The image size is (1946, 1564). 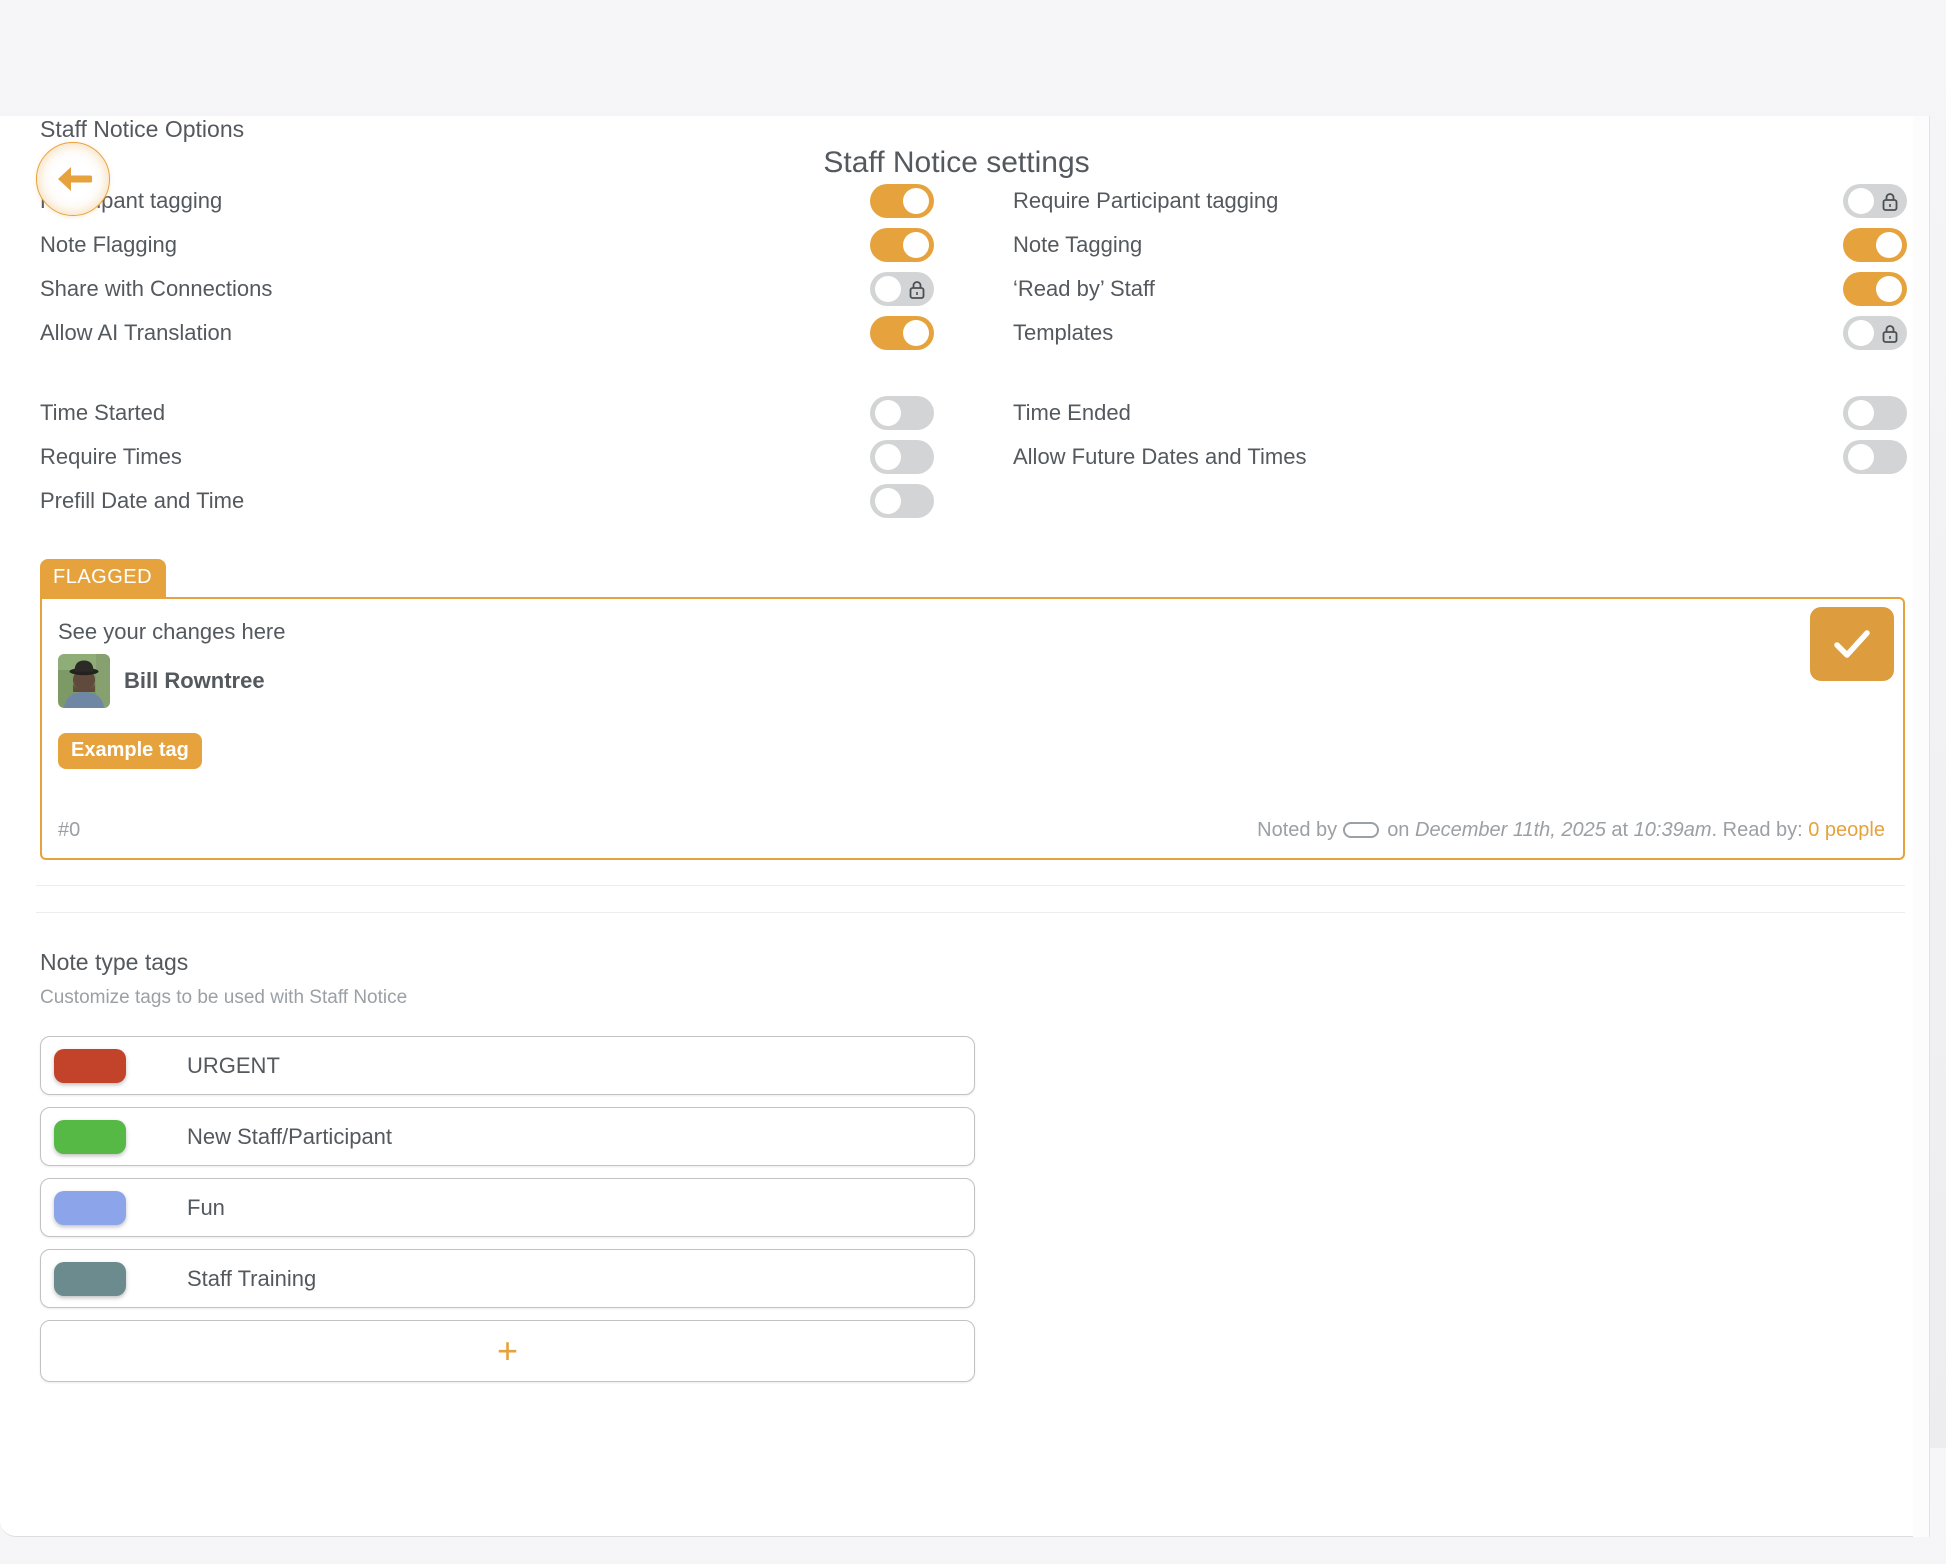 I want to click on section-title-options: Staff Notice Options, so click(x=142, y=129).